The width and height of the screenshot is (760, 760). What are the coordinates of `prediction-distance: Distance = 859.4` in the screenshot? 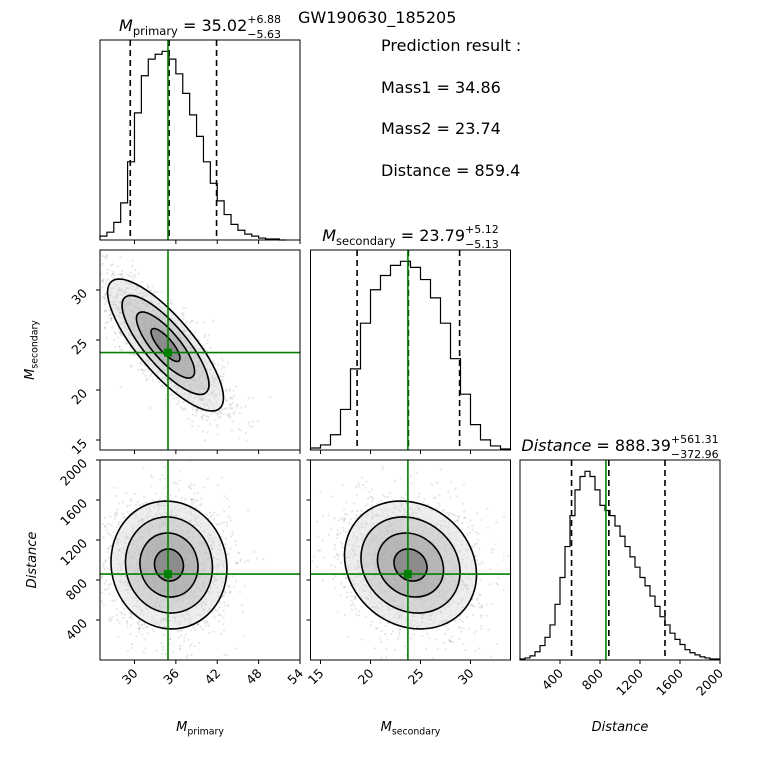 It's located at (451, 170).